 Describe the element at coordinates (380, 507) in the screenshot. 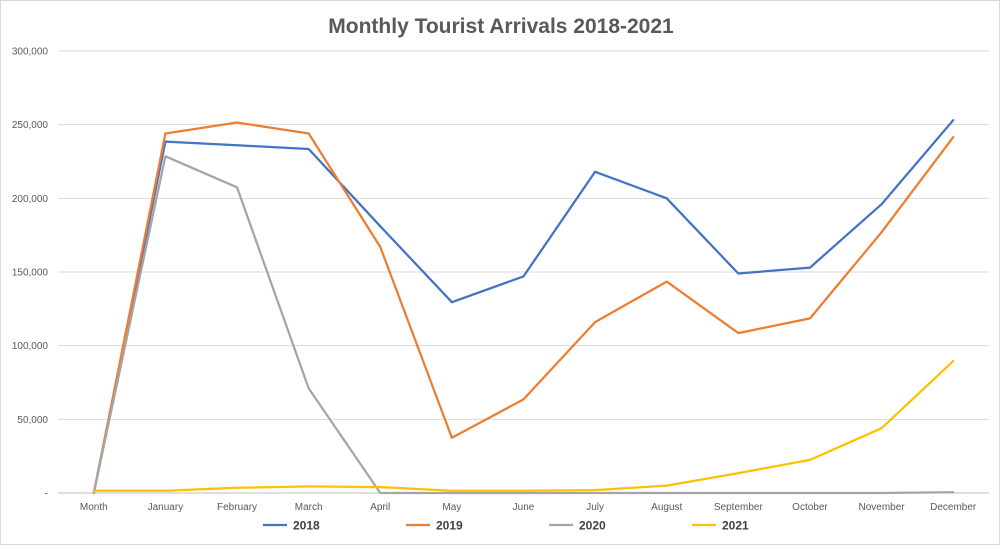

I see `x-tick-label: April` at that location.